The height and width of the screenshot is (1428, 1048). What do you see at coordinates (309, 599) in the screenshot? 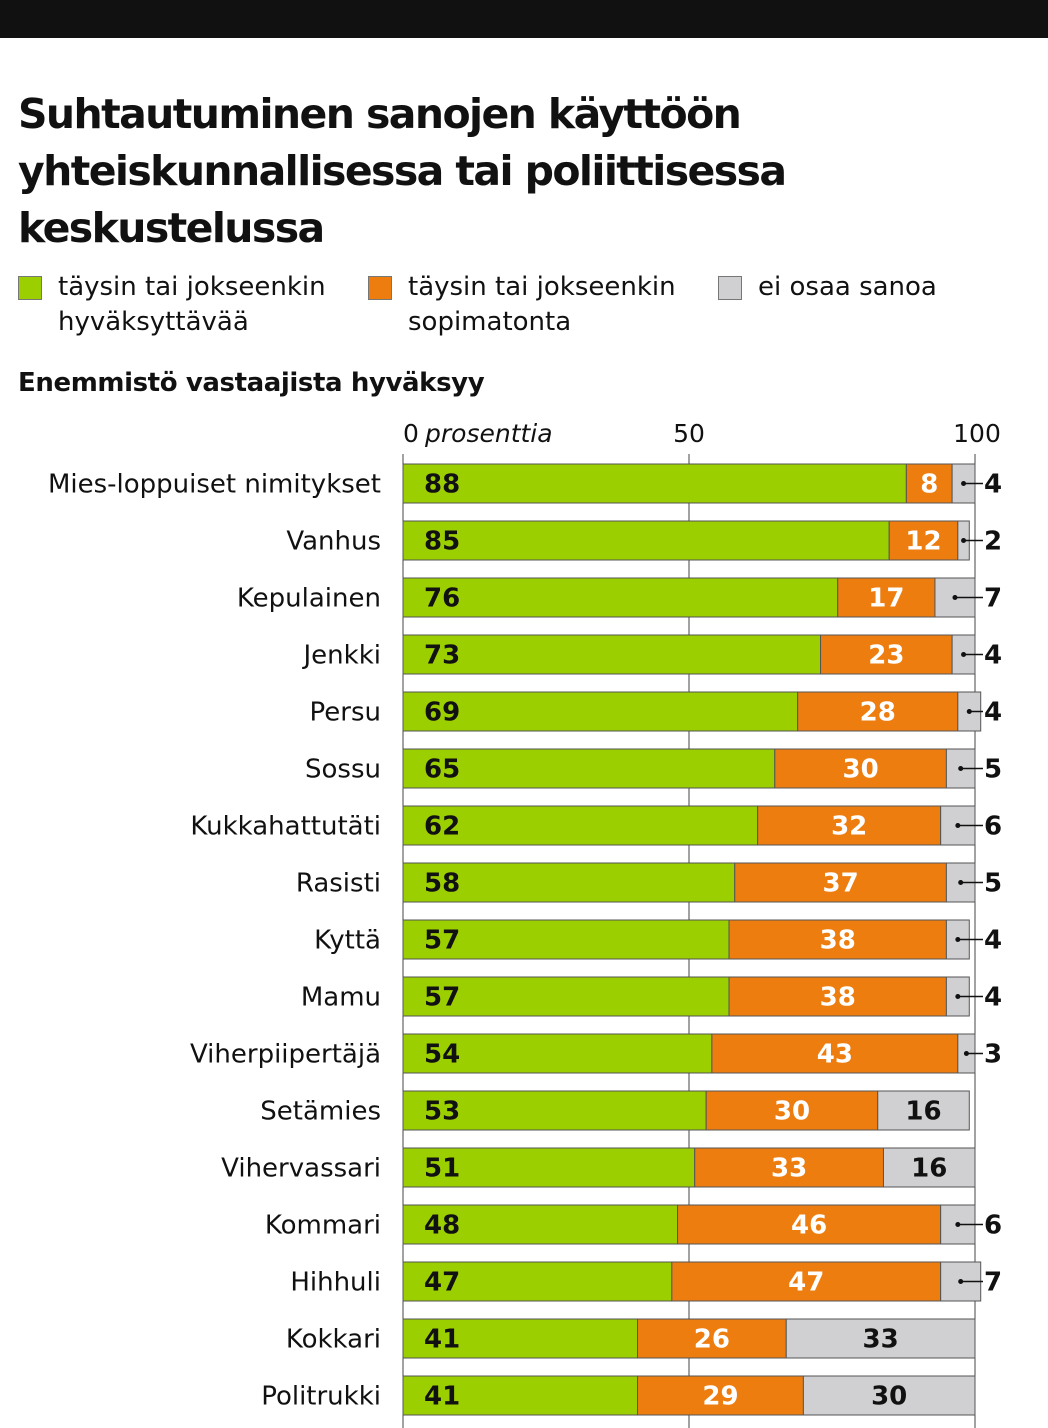
I see `category-label: Kepulainen` at bounding box center [309, 599].